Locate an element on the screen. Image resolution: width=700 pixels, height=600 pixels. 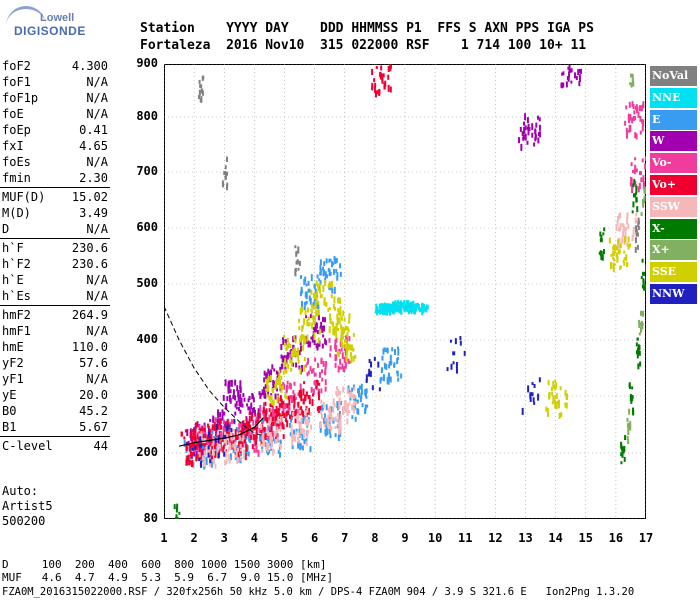
param-value: 20.0 is located at coordinates (93, 395).